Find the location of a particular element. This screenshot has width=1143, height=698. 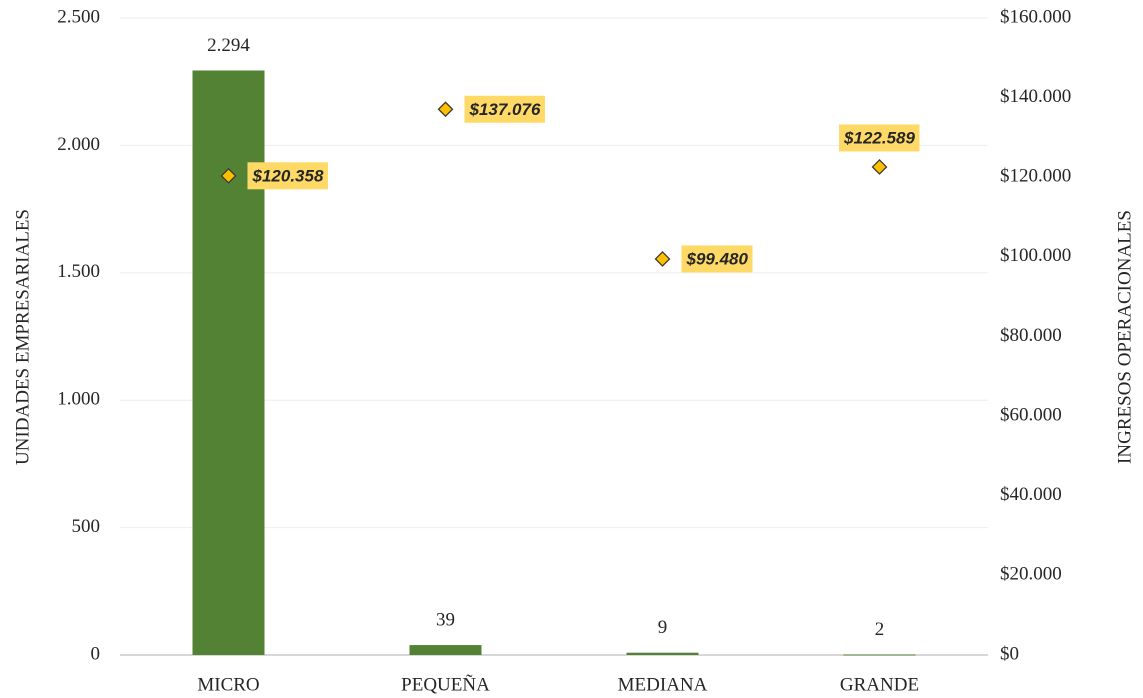

y2-tick-label: $120.000 is located at coordinates (1035, 176).